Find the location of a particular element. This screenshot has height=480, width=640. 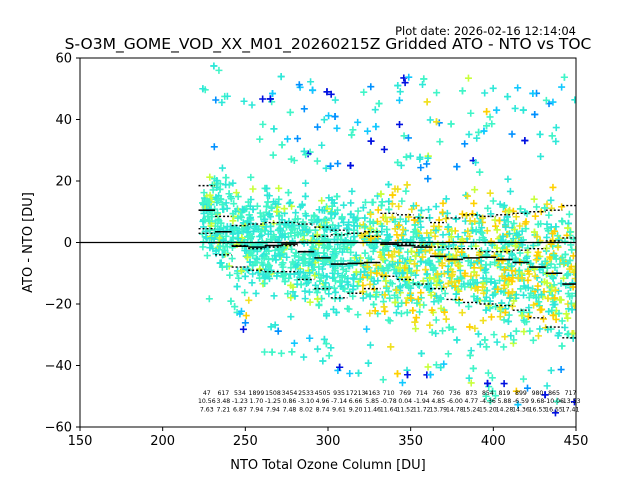

bin-stat-value: -6.00 is located at coordinates (455, 401).